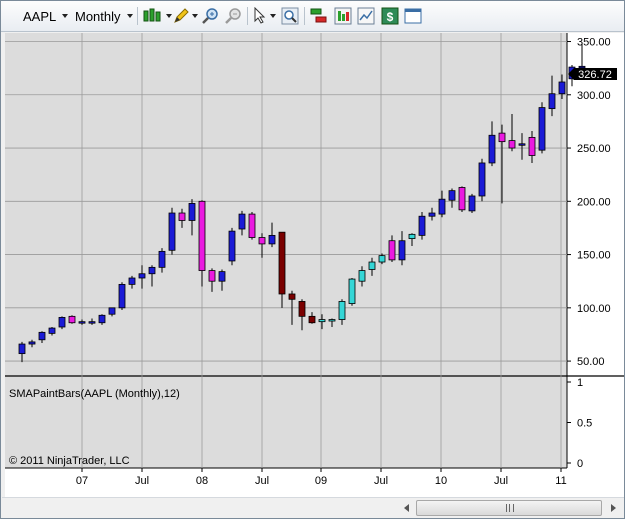  I want to click on period-label: Monthly, so click(98, 16).